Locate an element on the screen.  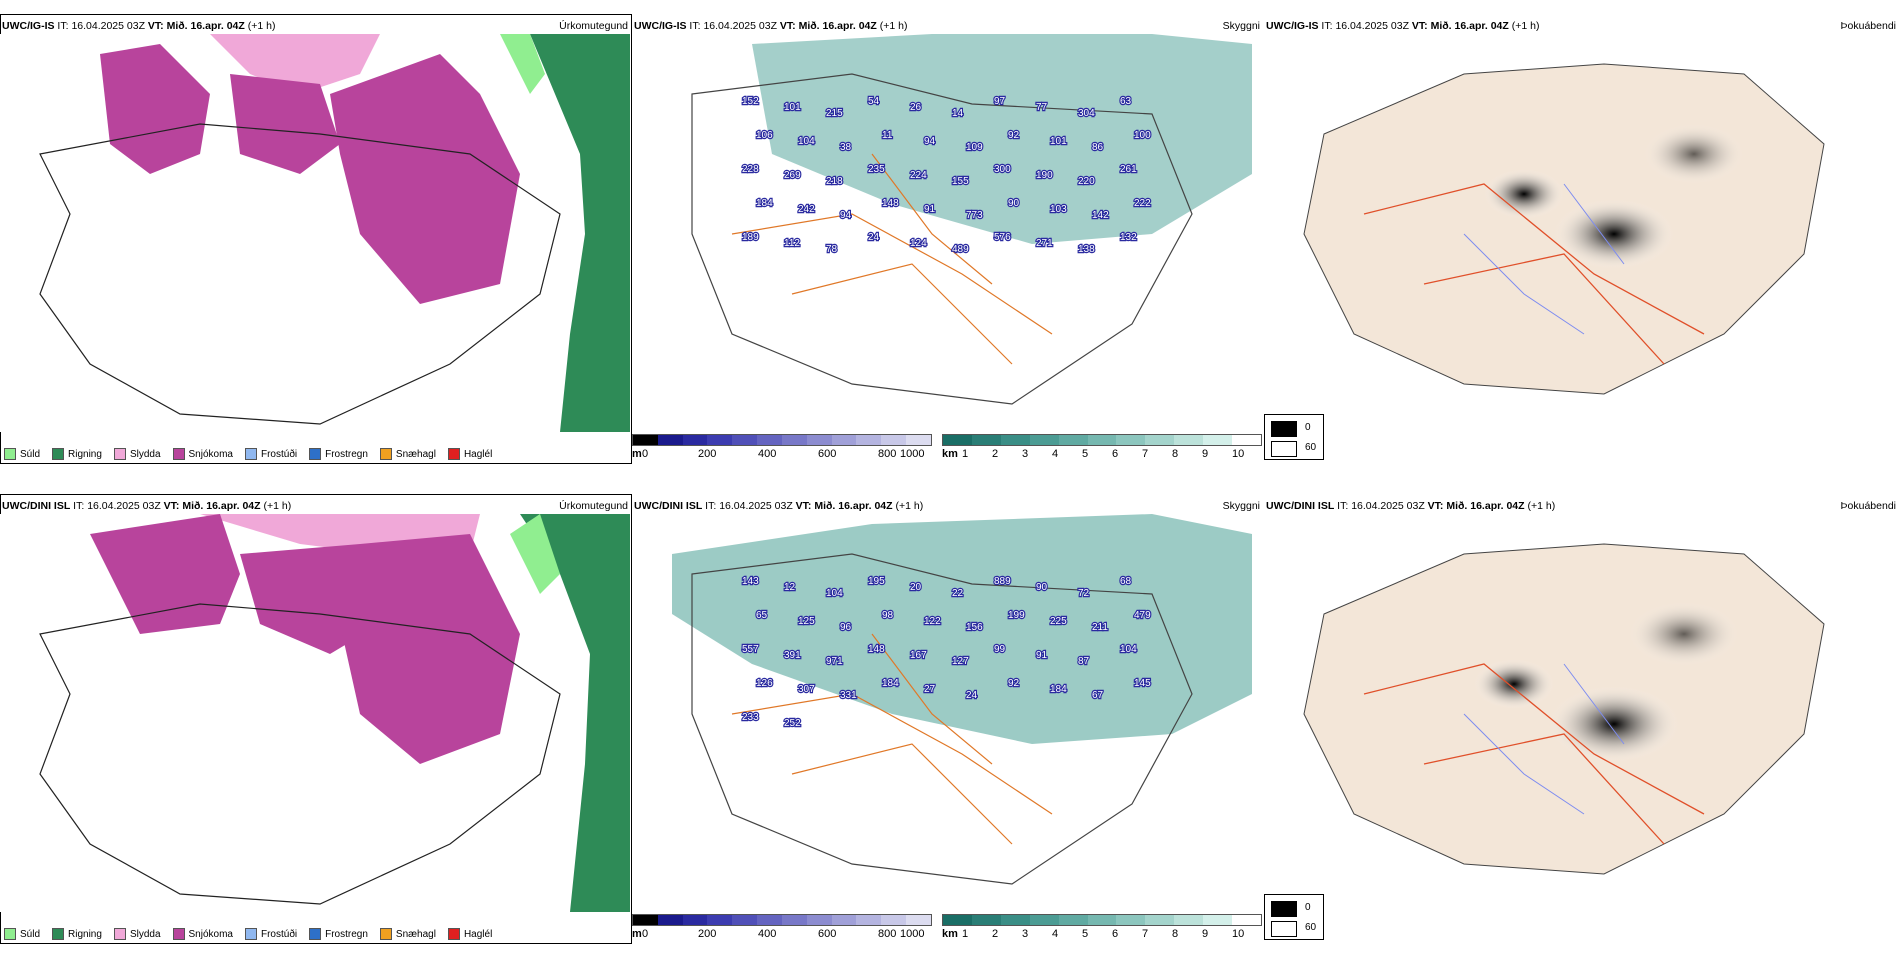
height-tick: 600 is located at coordinates (827, 454).